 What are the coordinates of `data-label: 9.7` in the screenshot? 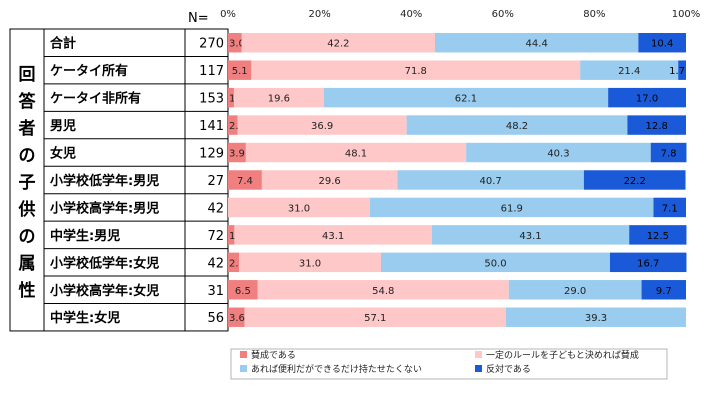 It's located at (664, 291).